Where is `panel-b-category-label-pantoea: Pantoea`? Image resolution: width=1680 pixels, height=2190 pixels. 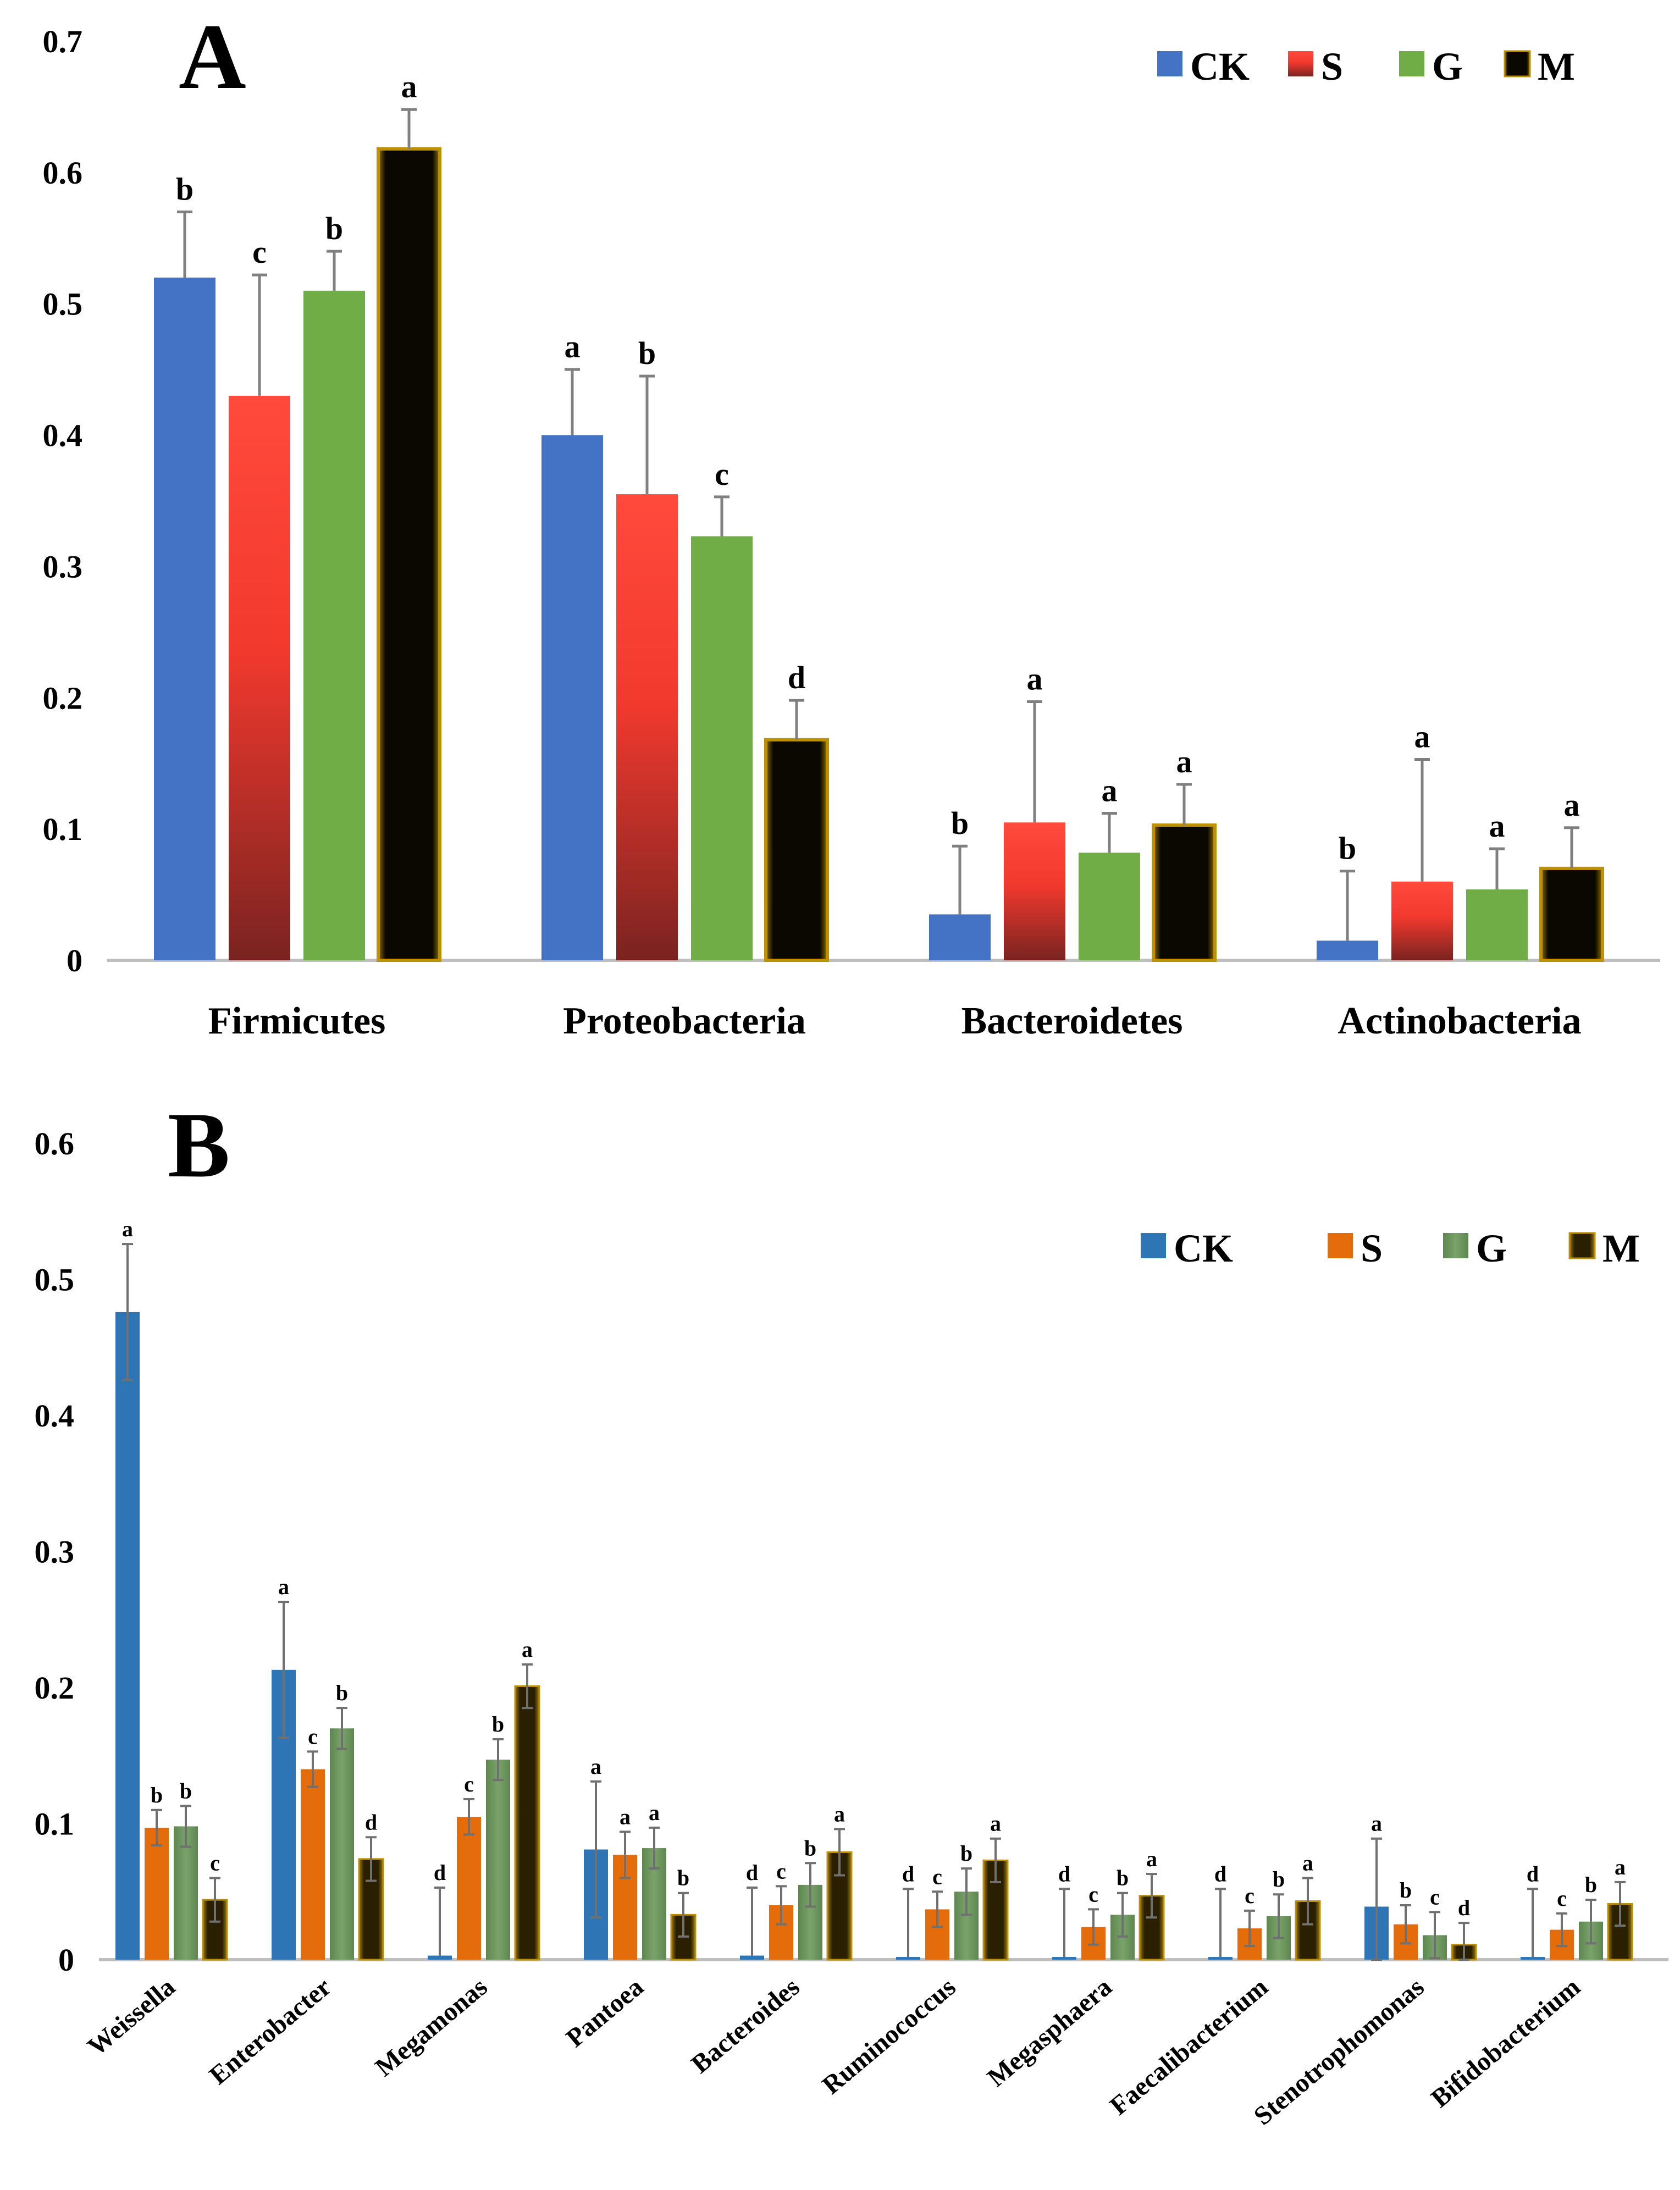 panel-b-category-label-pantoea: Pantoea is located at coordinates (605, 2012).